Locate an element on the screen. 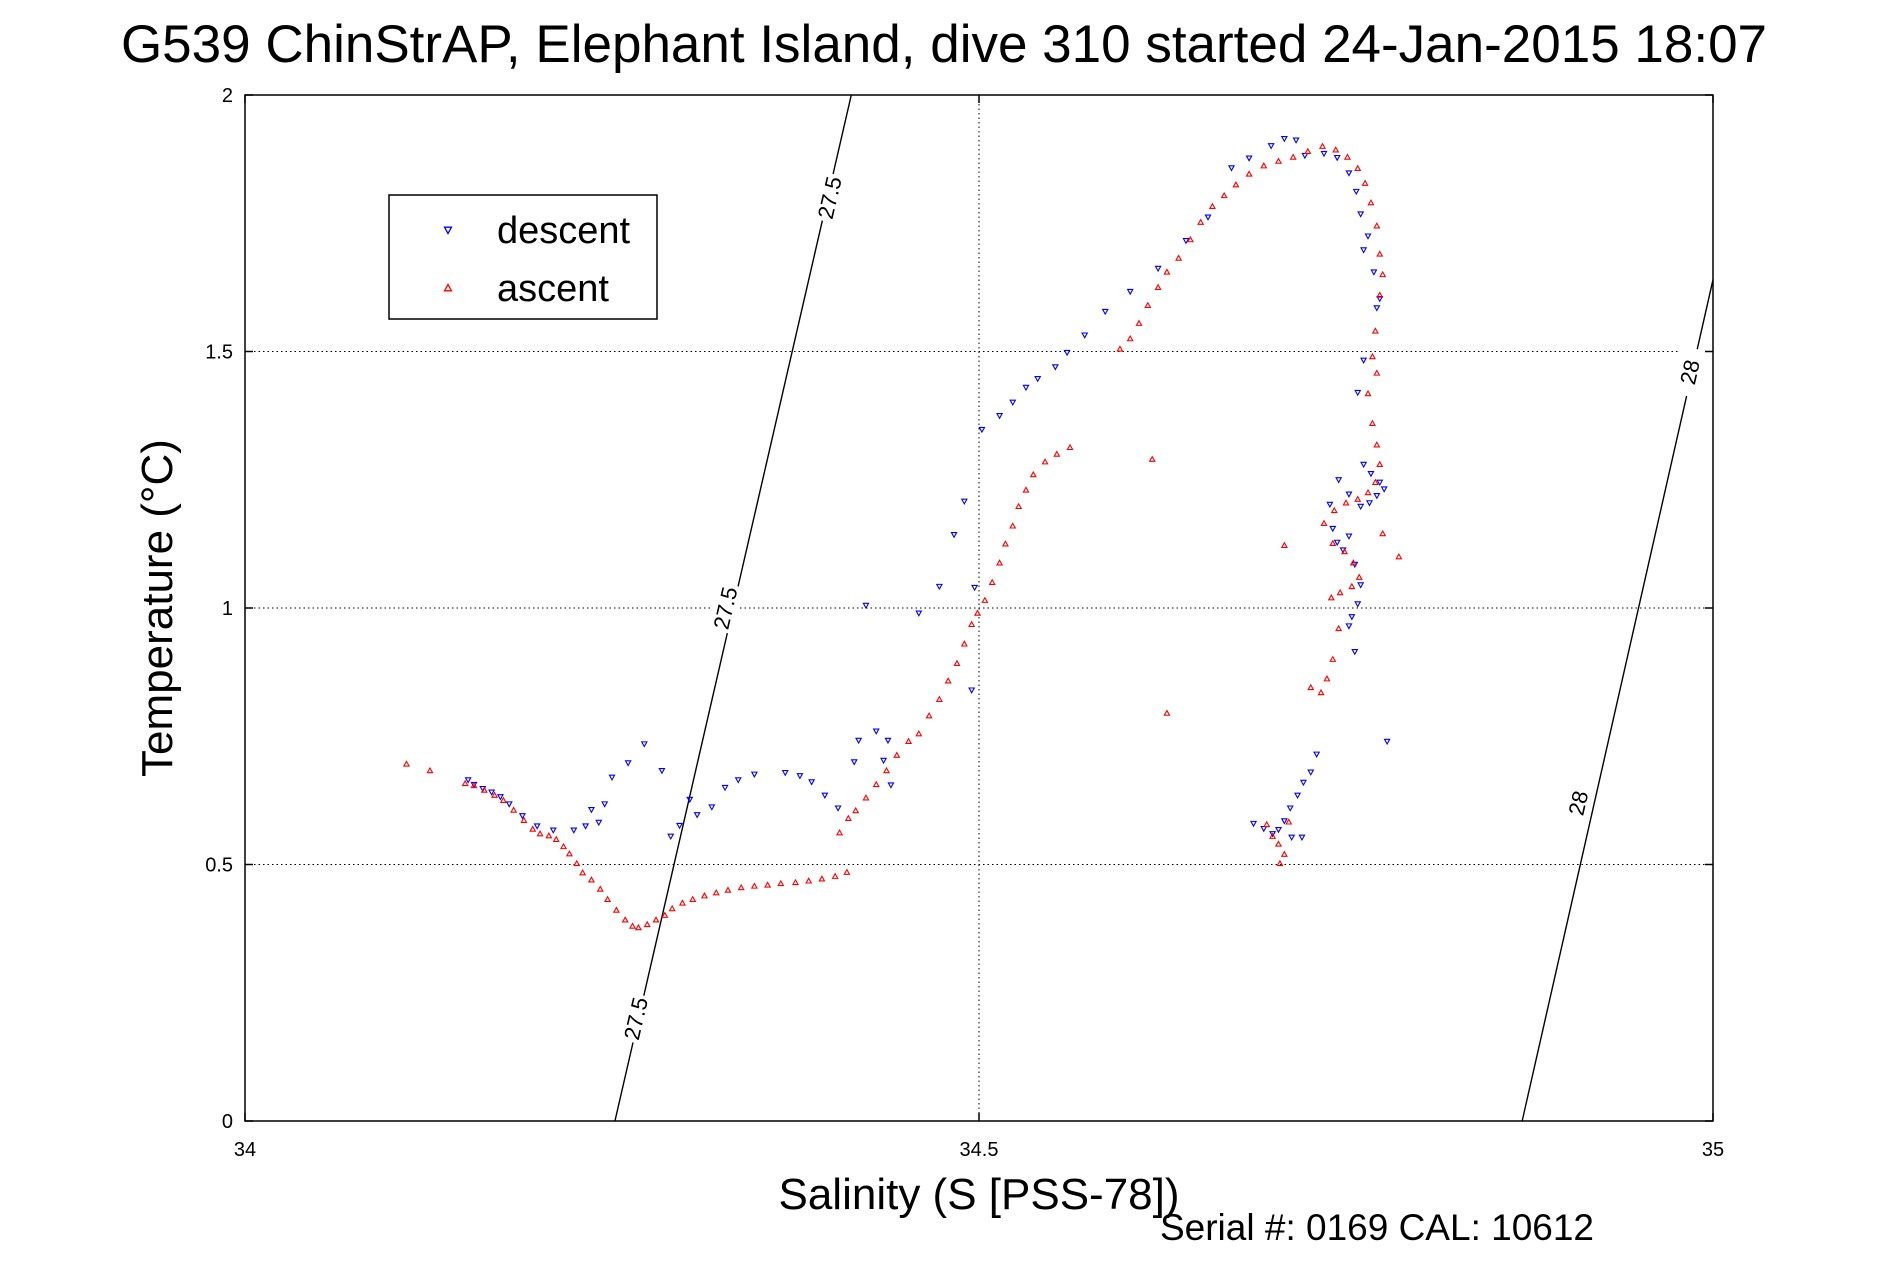 This screenshot has height=1262, width=1891. y-tick-label: 0.5 is located at coordinates (219, 866).